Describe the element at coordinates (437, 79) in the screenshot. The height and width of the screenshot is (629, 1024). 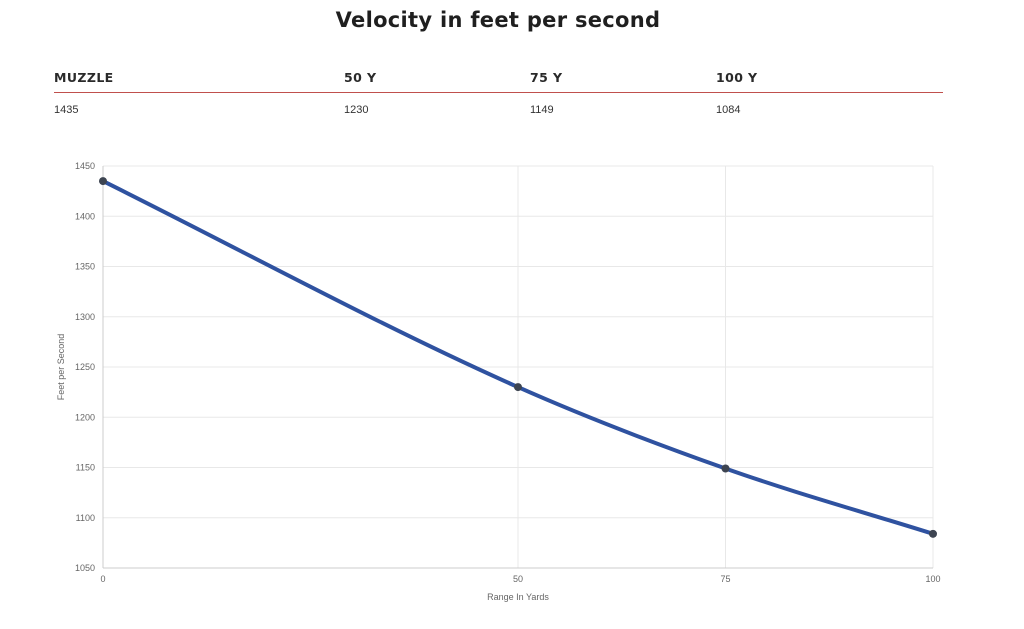
I see `header-50y: 50 Y` at that location.